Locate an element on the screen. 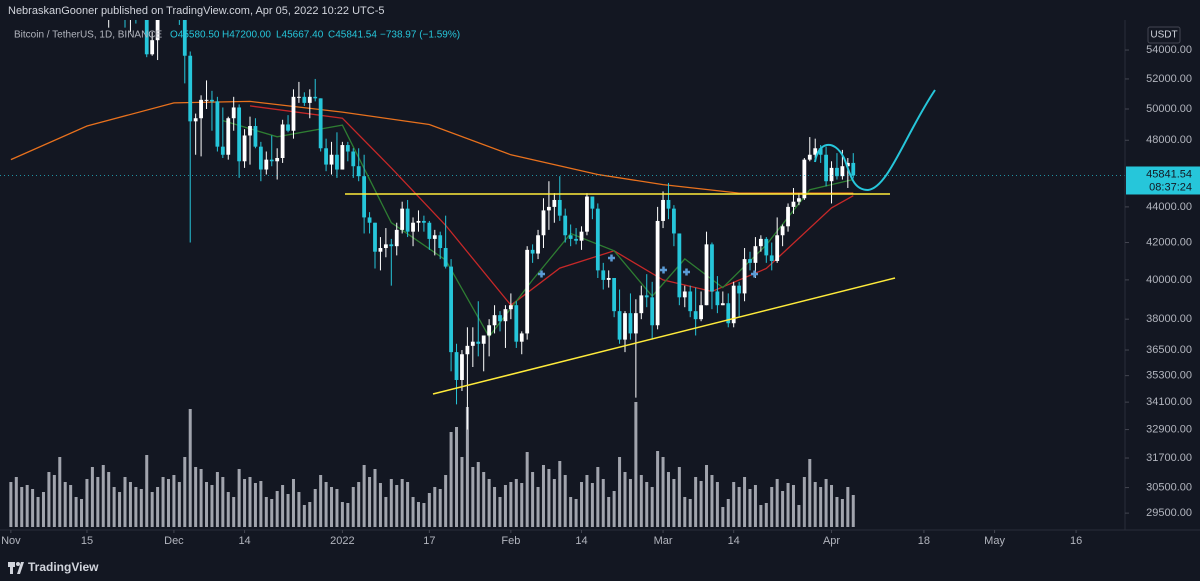 The width and height of the screenshot is (1200, 581). y-tick-label: 35300.00 is located at coordinates (1169, 376).